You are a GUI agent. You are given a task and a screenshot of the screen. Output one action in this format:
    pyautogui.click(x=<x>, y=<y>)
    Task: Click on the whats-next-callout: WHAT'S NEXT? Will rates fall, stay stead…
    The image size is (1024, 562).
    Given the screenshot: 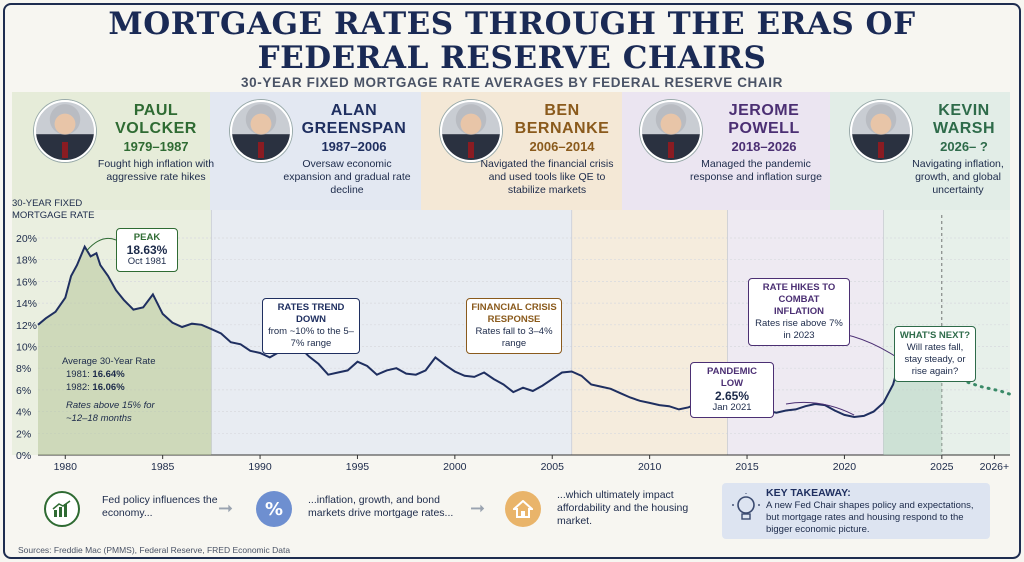 What is the action you would take?
    pyautogui.click(x=935, y=354)
    